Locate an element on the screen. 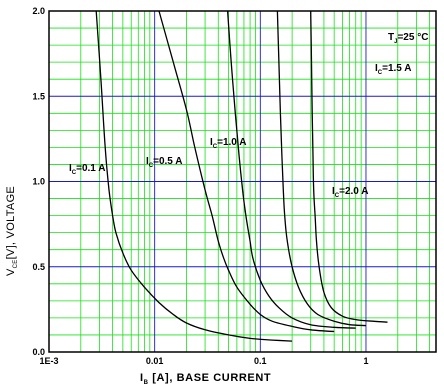  svg-text: IC=0.1 A is located at coordinates (87, 169).